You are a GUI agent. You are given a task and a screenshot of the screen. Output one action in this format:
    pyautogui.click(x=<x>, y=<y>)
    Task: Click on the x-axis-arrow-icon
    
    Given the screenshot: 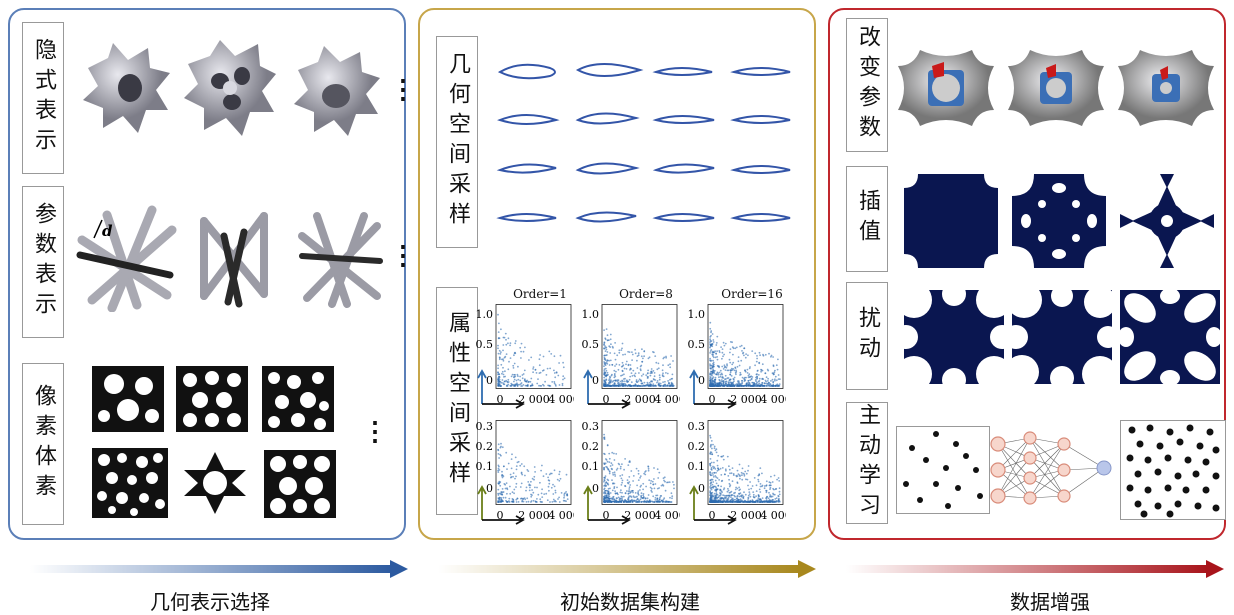 What is the action you would take?
    pyautogui.click(x=715, y=404)
    